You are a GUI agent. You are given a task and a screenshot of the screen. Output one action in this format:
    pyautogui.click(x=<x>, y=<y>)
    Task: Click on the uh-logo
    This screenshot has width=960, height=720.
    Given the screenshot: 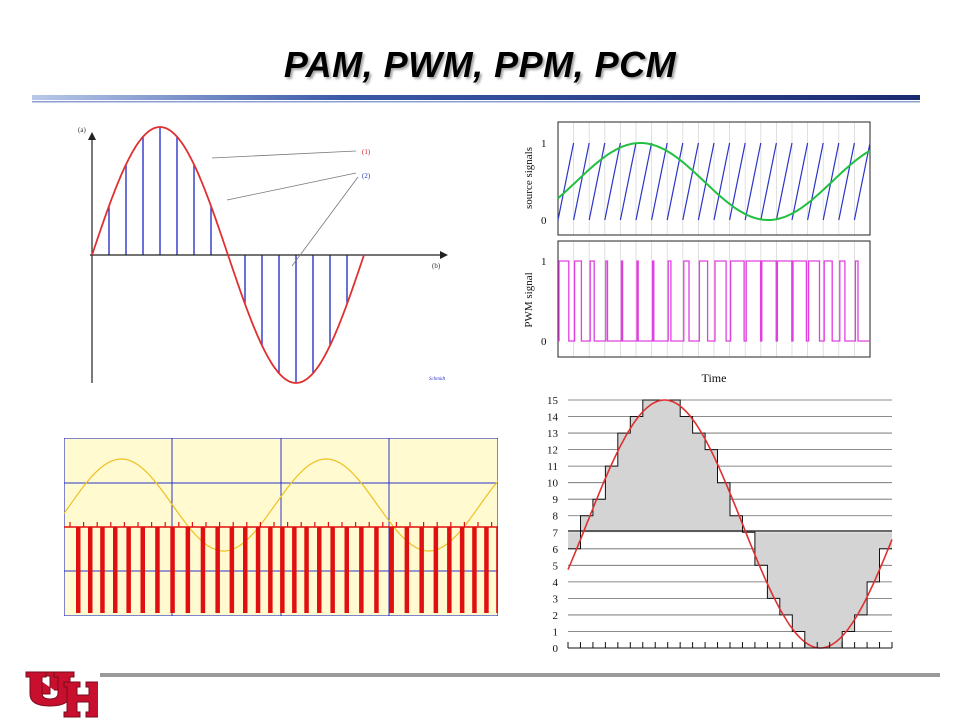 What is the action you would take?
    pyautogui.click(x=61, y=694)
    